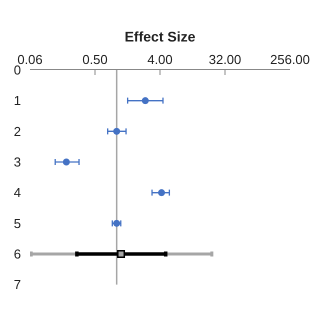 The image size is (320, 320). Describe the element at coordinates (17, 192) in the screenshot. I see `y-tick-label: 4` at that location.